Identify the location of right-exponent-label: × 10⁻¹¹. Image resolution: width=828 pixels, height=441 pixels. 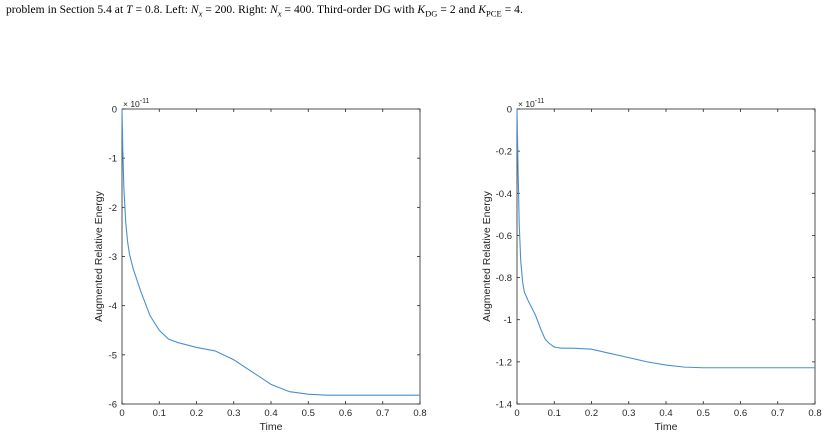
(531, 103).